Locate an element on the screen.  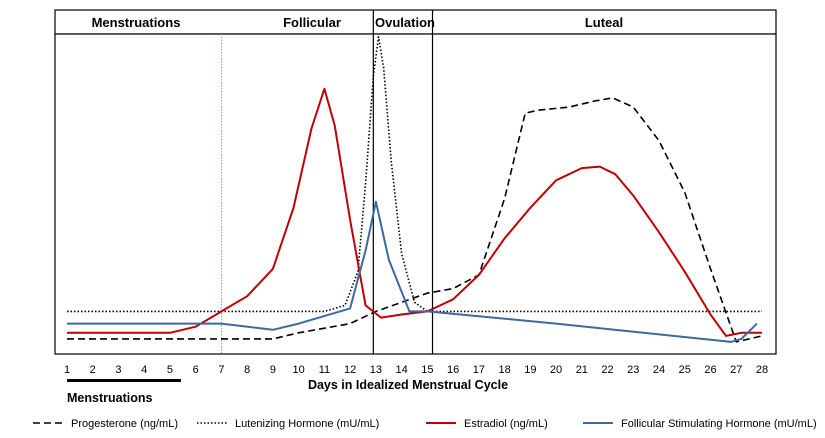
x-tick-label: 1 is located at coordinates (67, 370).